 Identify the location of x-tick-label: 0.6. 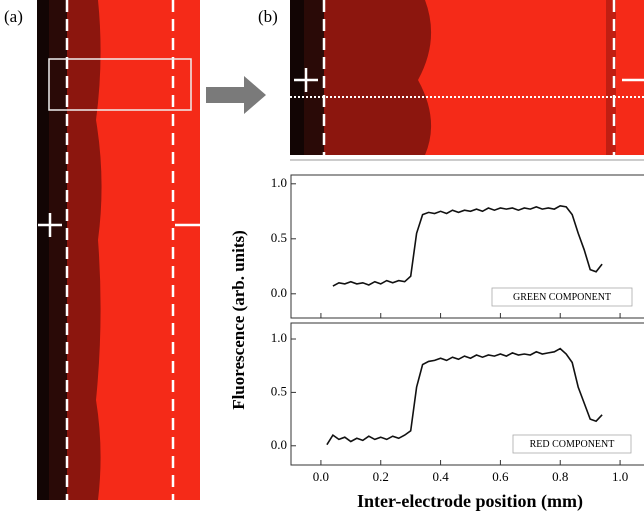
(500, 476).